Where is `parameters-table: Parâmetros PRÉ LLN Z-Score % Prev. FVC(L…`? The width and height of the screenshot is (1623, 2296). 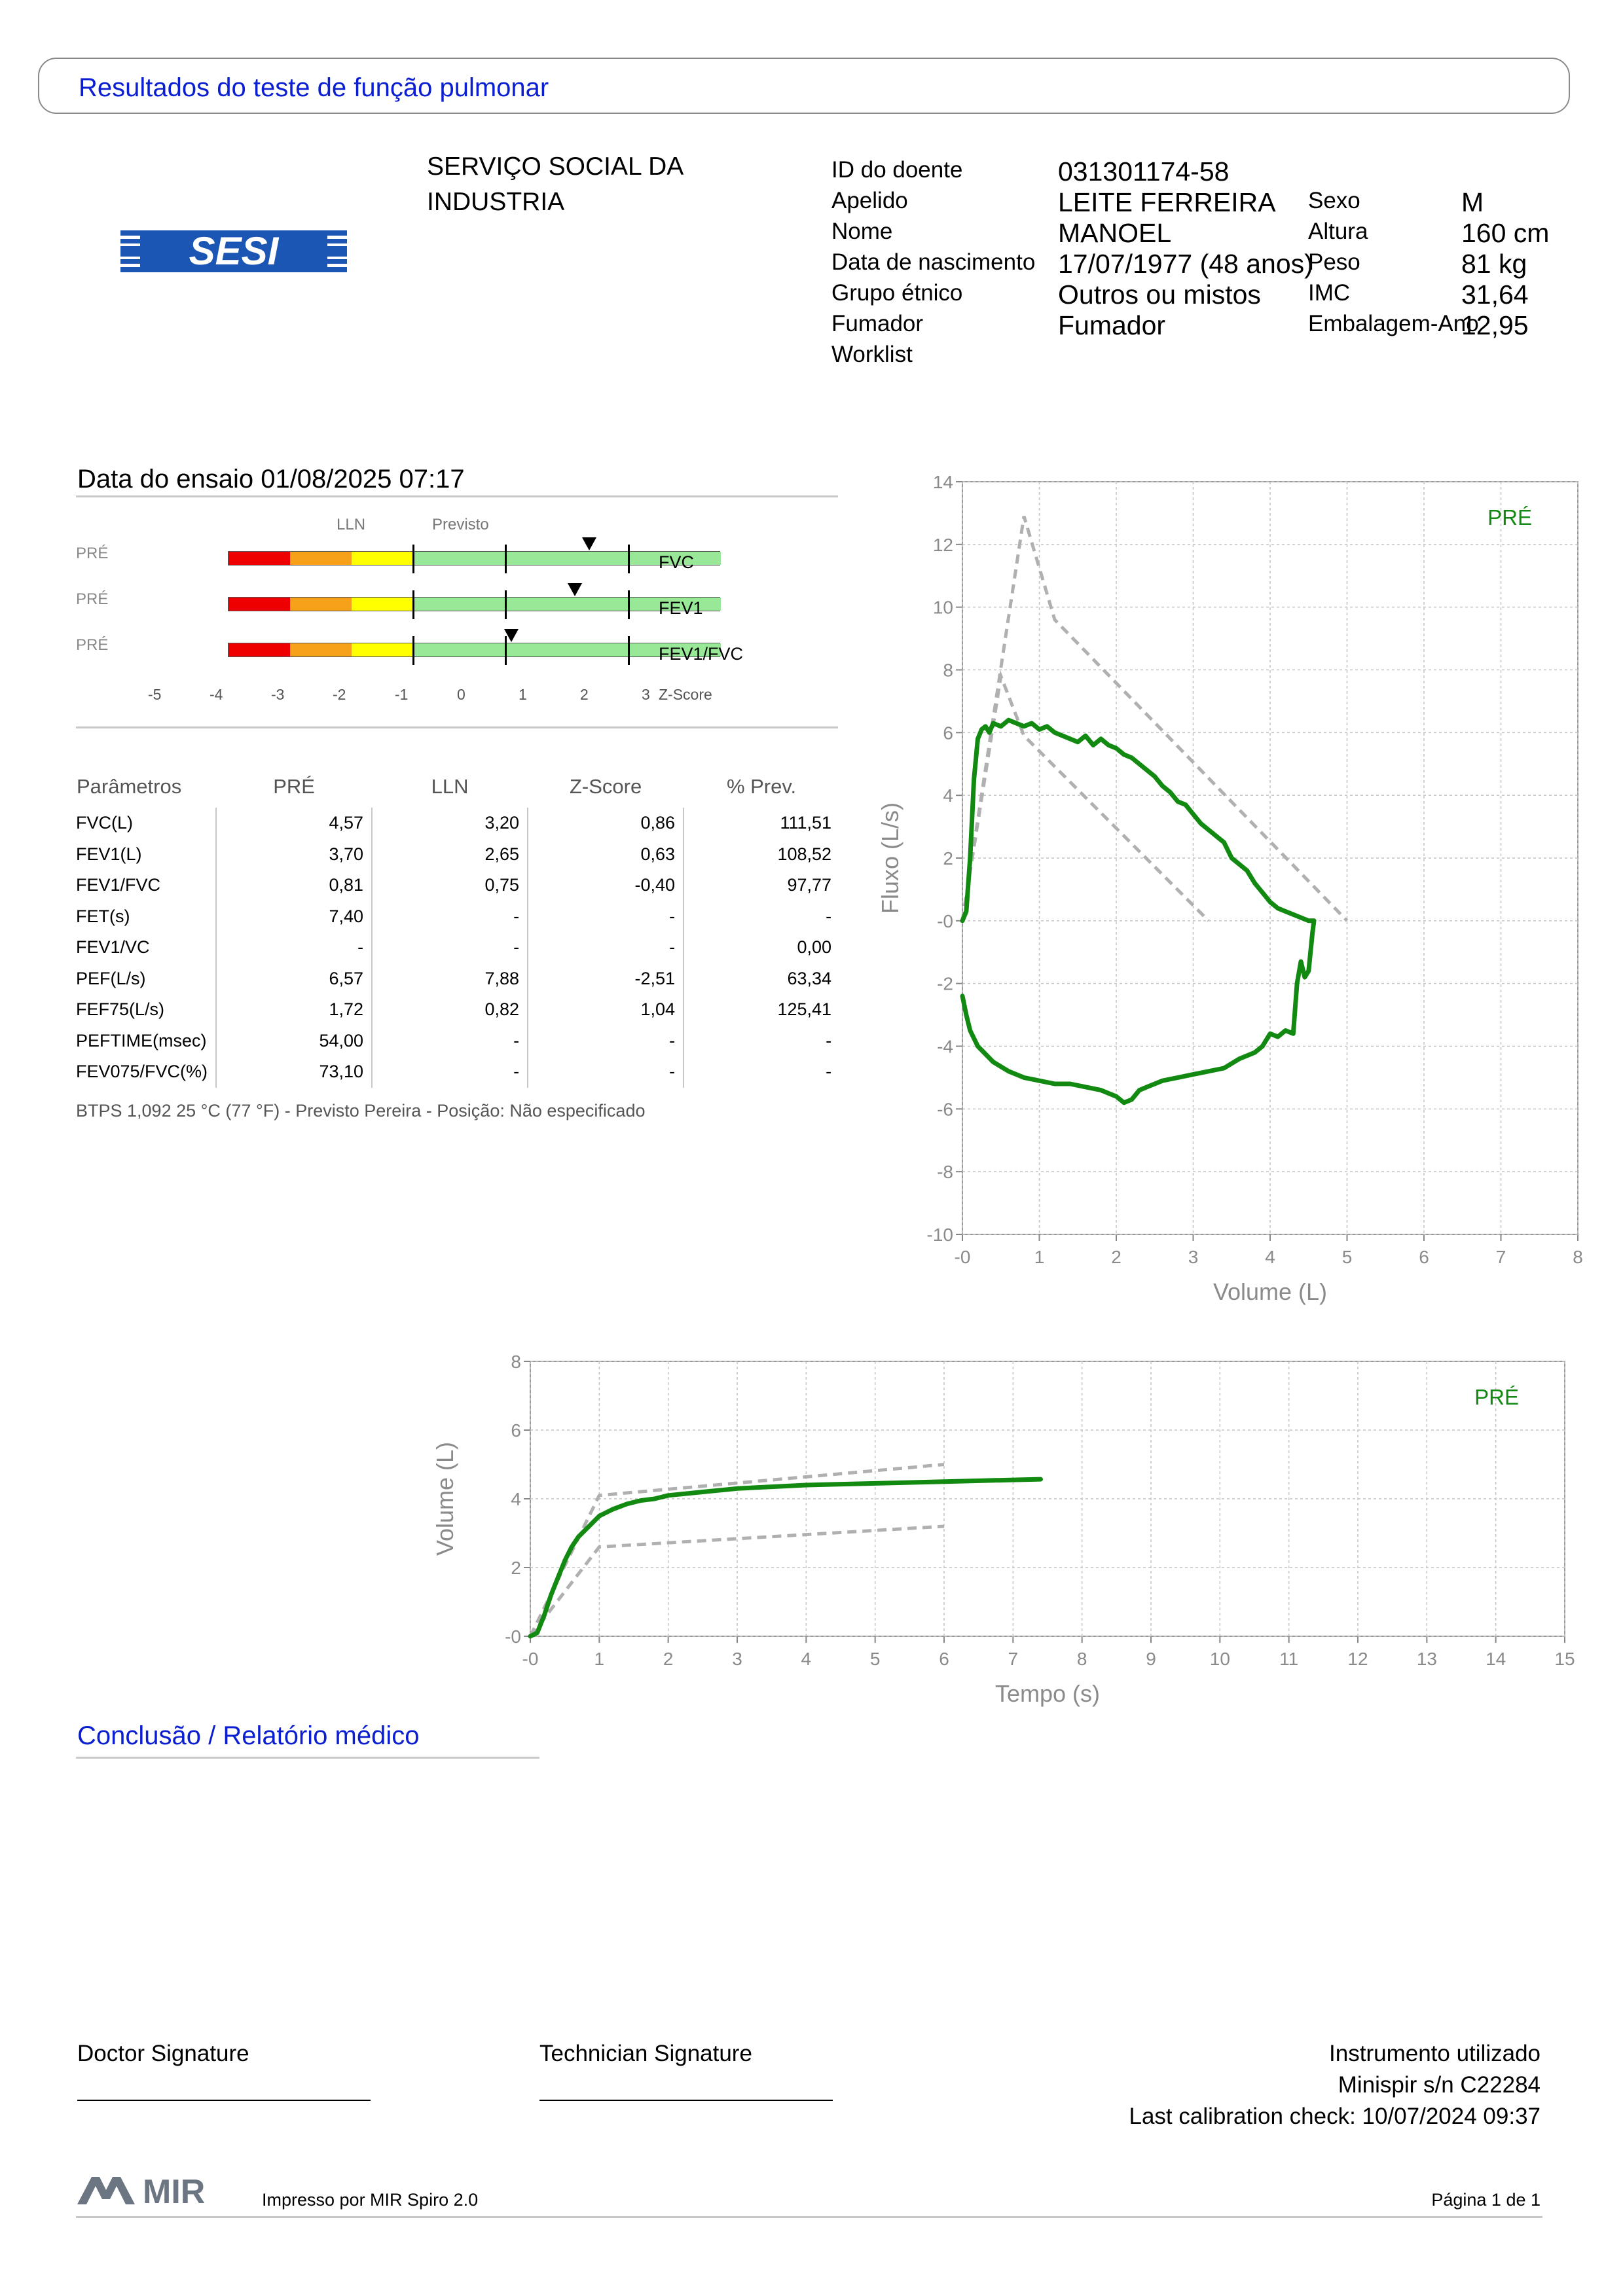 parameters-table: Parâmetros PRÉ LLN Z-Score % Prev. FVC(L… is located at coordinates (458, 927).